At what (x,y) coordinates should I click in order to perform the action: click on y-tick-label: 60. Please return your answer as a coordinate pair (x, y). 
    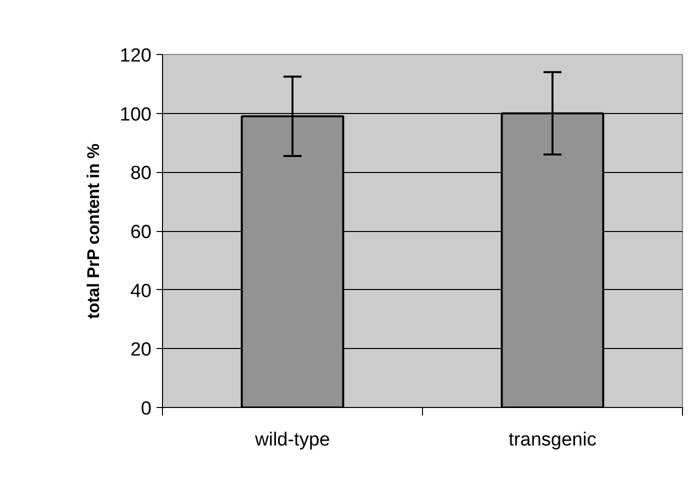
    Looking at the image, I should click on (141, 232).